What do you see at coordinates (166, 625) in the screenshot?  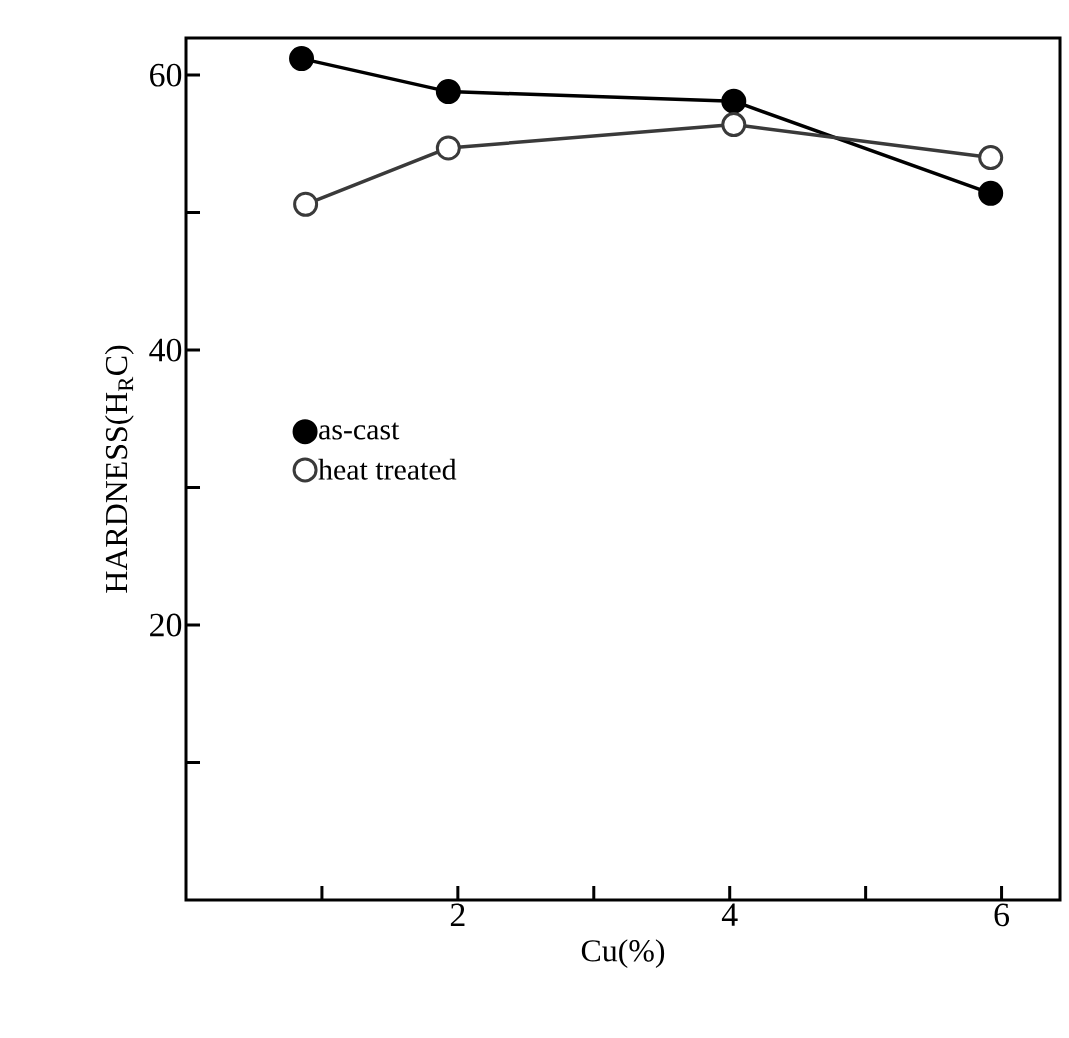 I see `y-tick-label: 20` at bounding box center [166, 625].